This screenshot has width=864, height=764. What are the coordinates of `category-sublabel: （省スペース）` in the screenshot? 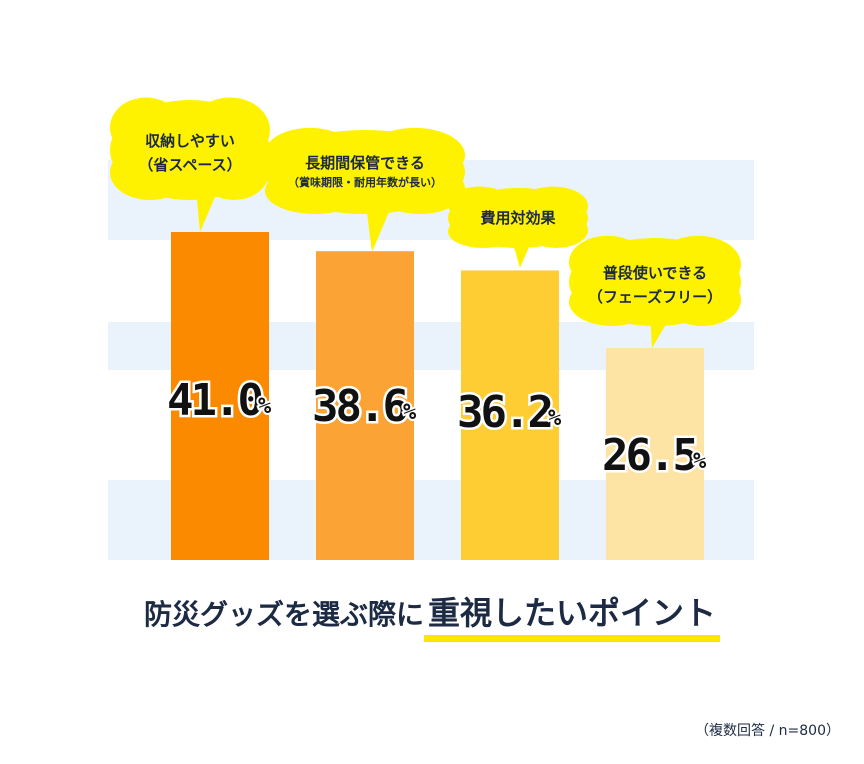 It's located at (189, 165).